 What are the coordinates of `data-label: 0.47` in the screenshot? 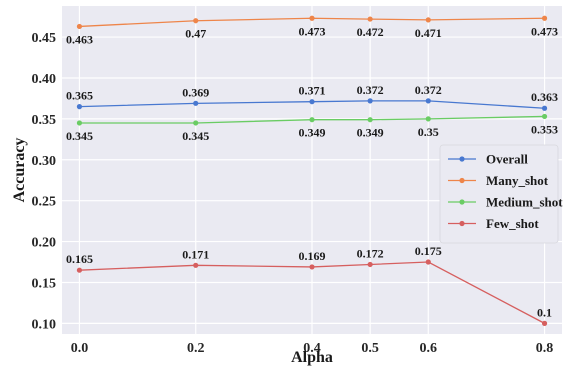 It's located at (195, 34).